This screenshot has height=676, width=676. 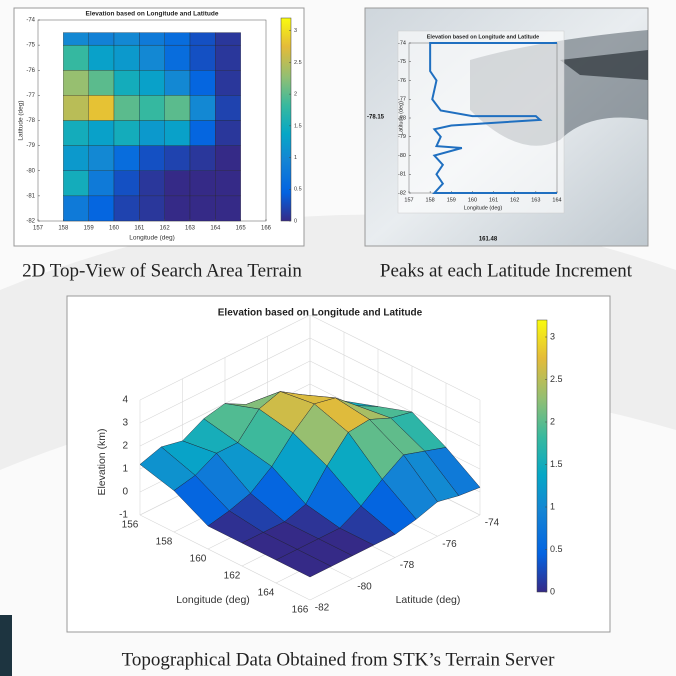 I want to click on x-tick-label: 159, so click(x=89, y=229).